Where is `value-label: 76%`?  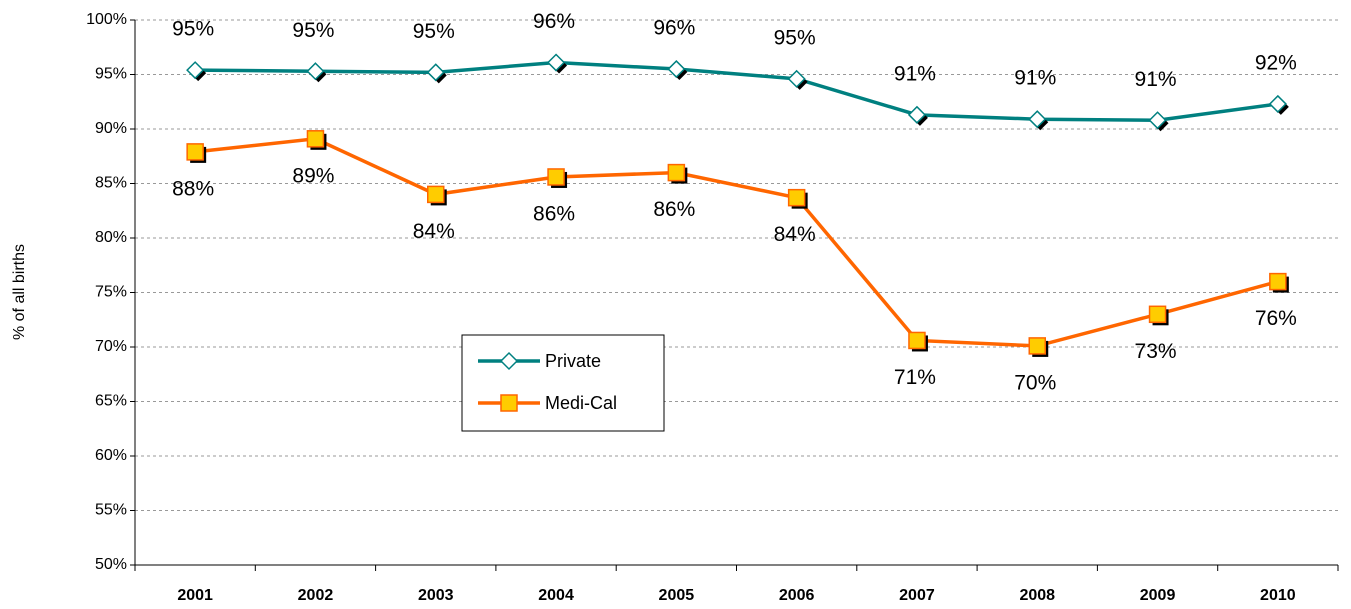
value-label: 76% is located at coordinates (1276, 318).